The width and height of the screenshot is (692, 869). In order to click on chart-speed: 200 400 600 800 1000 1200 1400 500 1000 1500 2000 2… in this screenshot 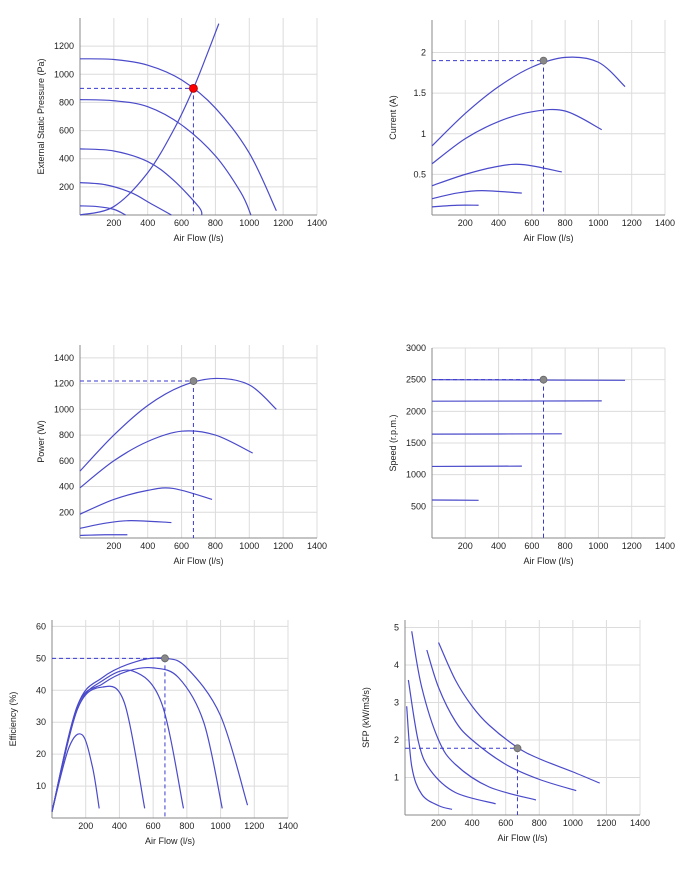, I will do `click(531, 454)`.